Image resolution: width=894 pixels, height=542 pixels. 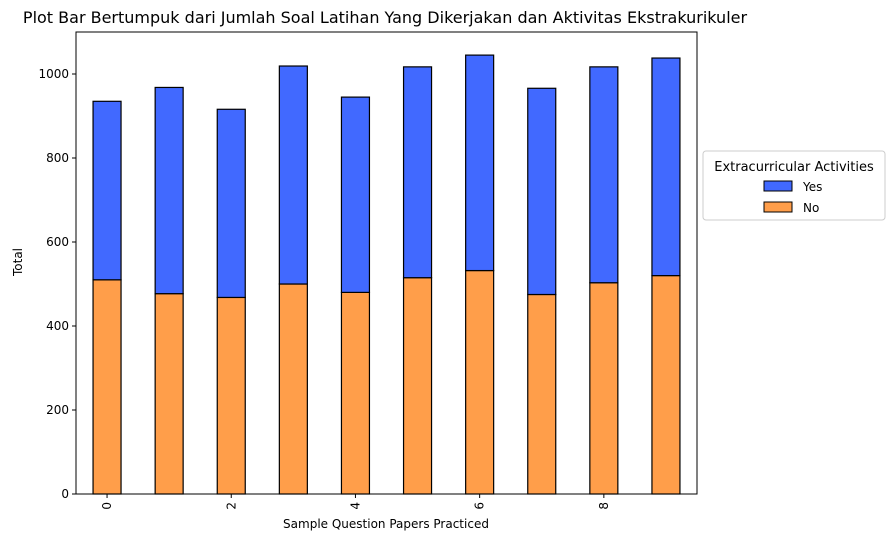 I want to click on legend: Extracurricular Activities Yes No, so click(x=794, y=185).